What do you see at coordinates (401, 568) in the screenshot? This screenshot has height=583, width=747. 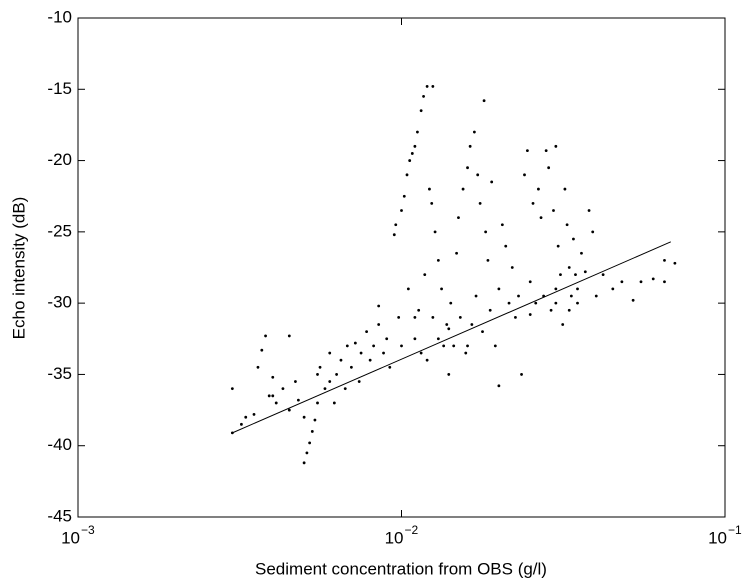 I see `x-axis-label: Sediment concentration from OBS (g/l)` at bounding box center [401, 568].